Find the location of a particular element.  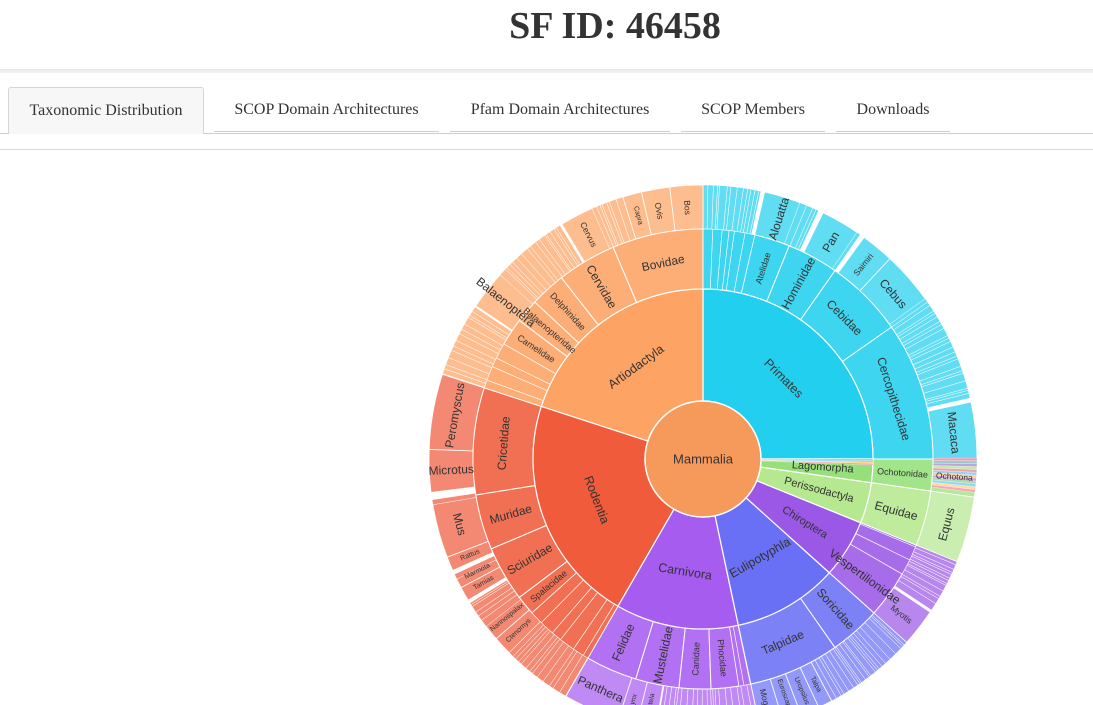

root-segment is located at coordinates (703, 459).